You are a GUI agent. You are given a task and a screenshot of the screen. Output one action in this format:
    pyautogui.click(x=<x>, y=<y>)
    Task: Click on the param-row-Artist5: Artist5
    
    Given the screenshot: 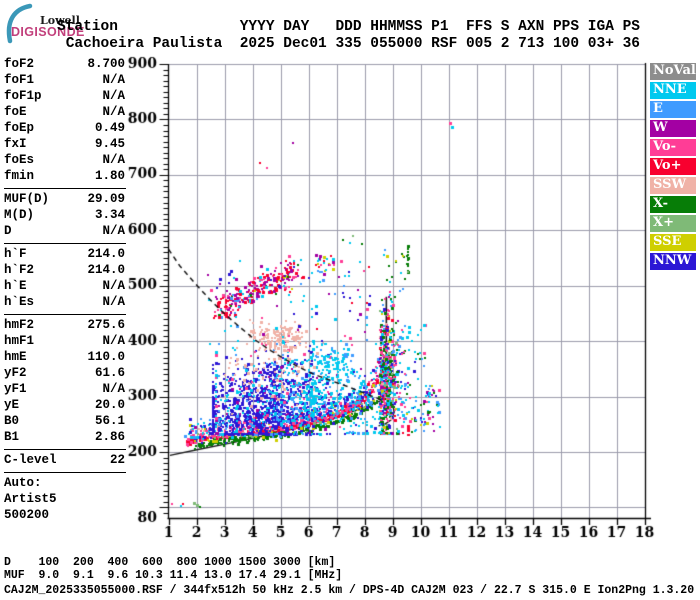 What is the action you would take?
    pyautogui.click(x=64, y=500)
    